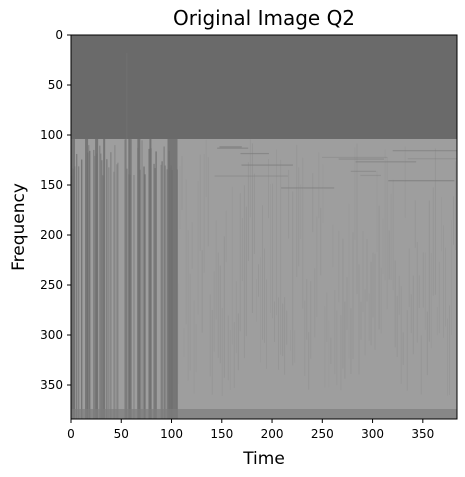  I want to click on x-tick-label: 0, so click(71, 434).